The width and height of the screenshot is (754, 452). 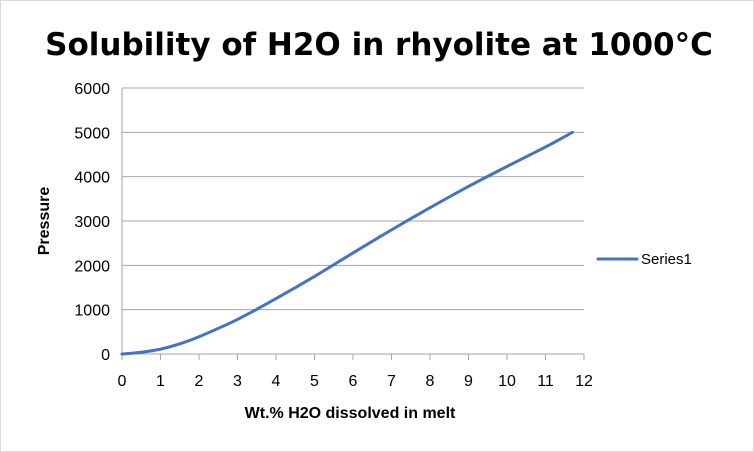 I want to click on x-tick-label: 6, so click(x=353, y=381).